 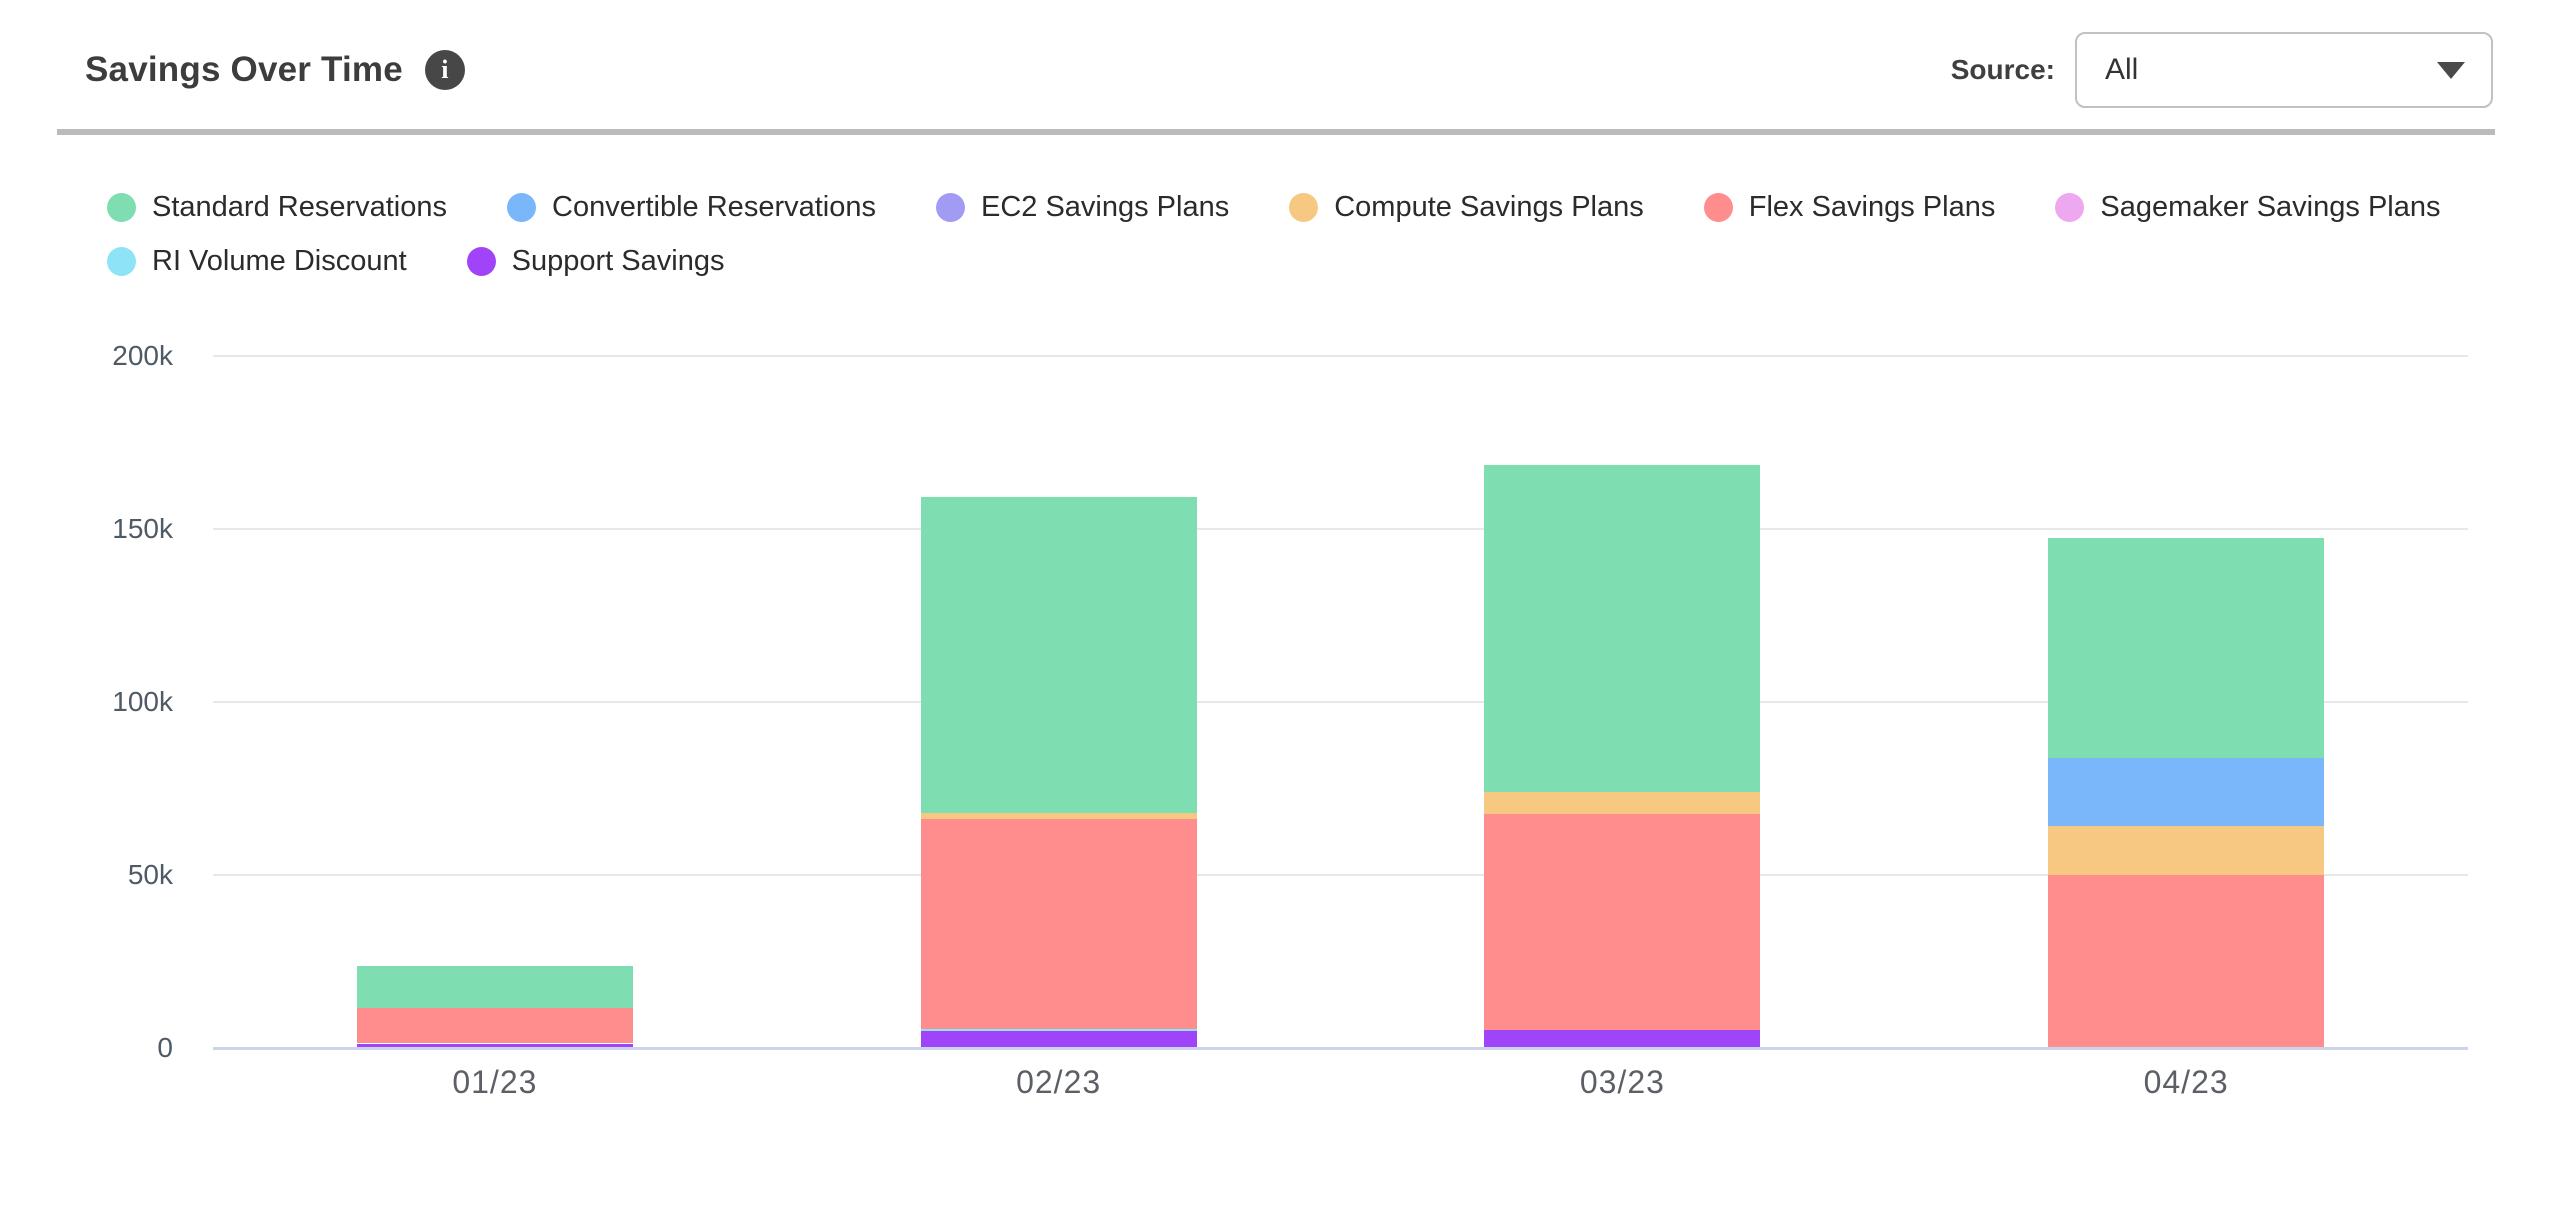 I want to click on bar-03-23-segment-compute-savings-plans, so click(x=1622, y=802).